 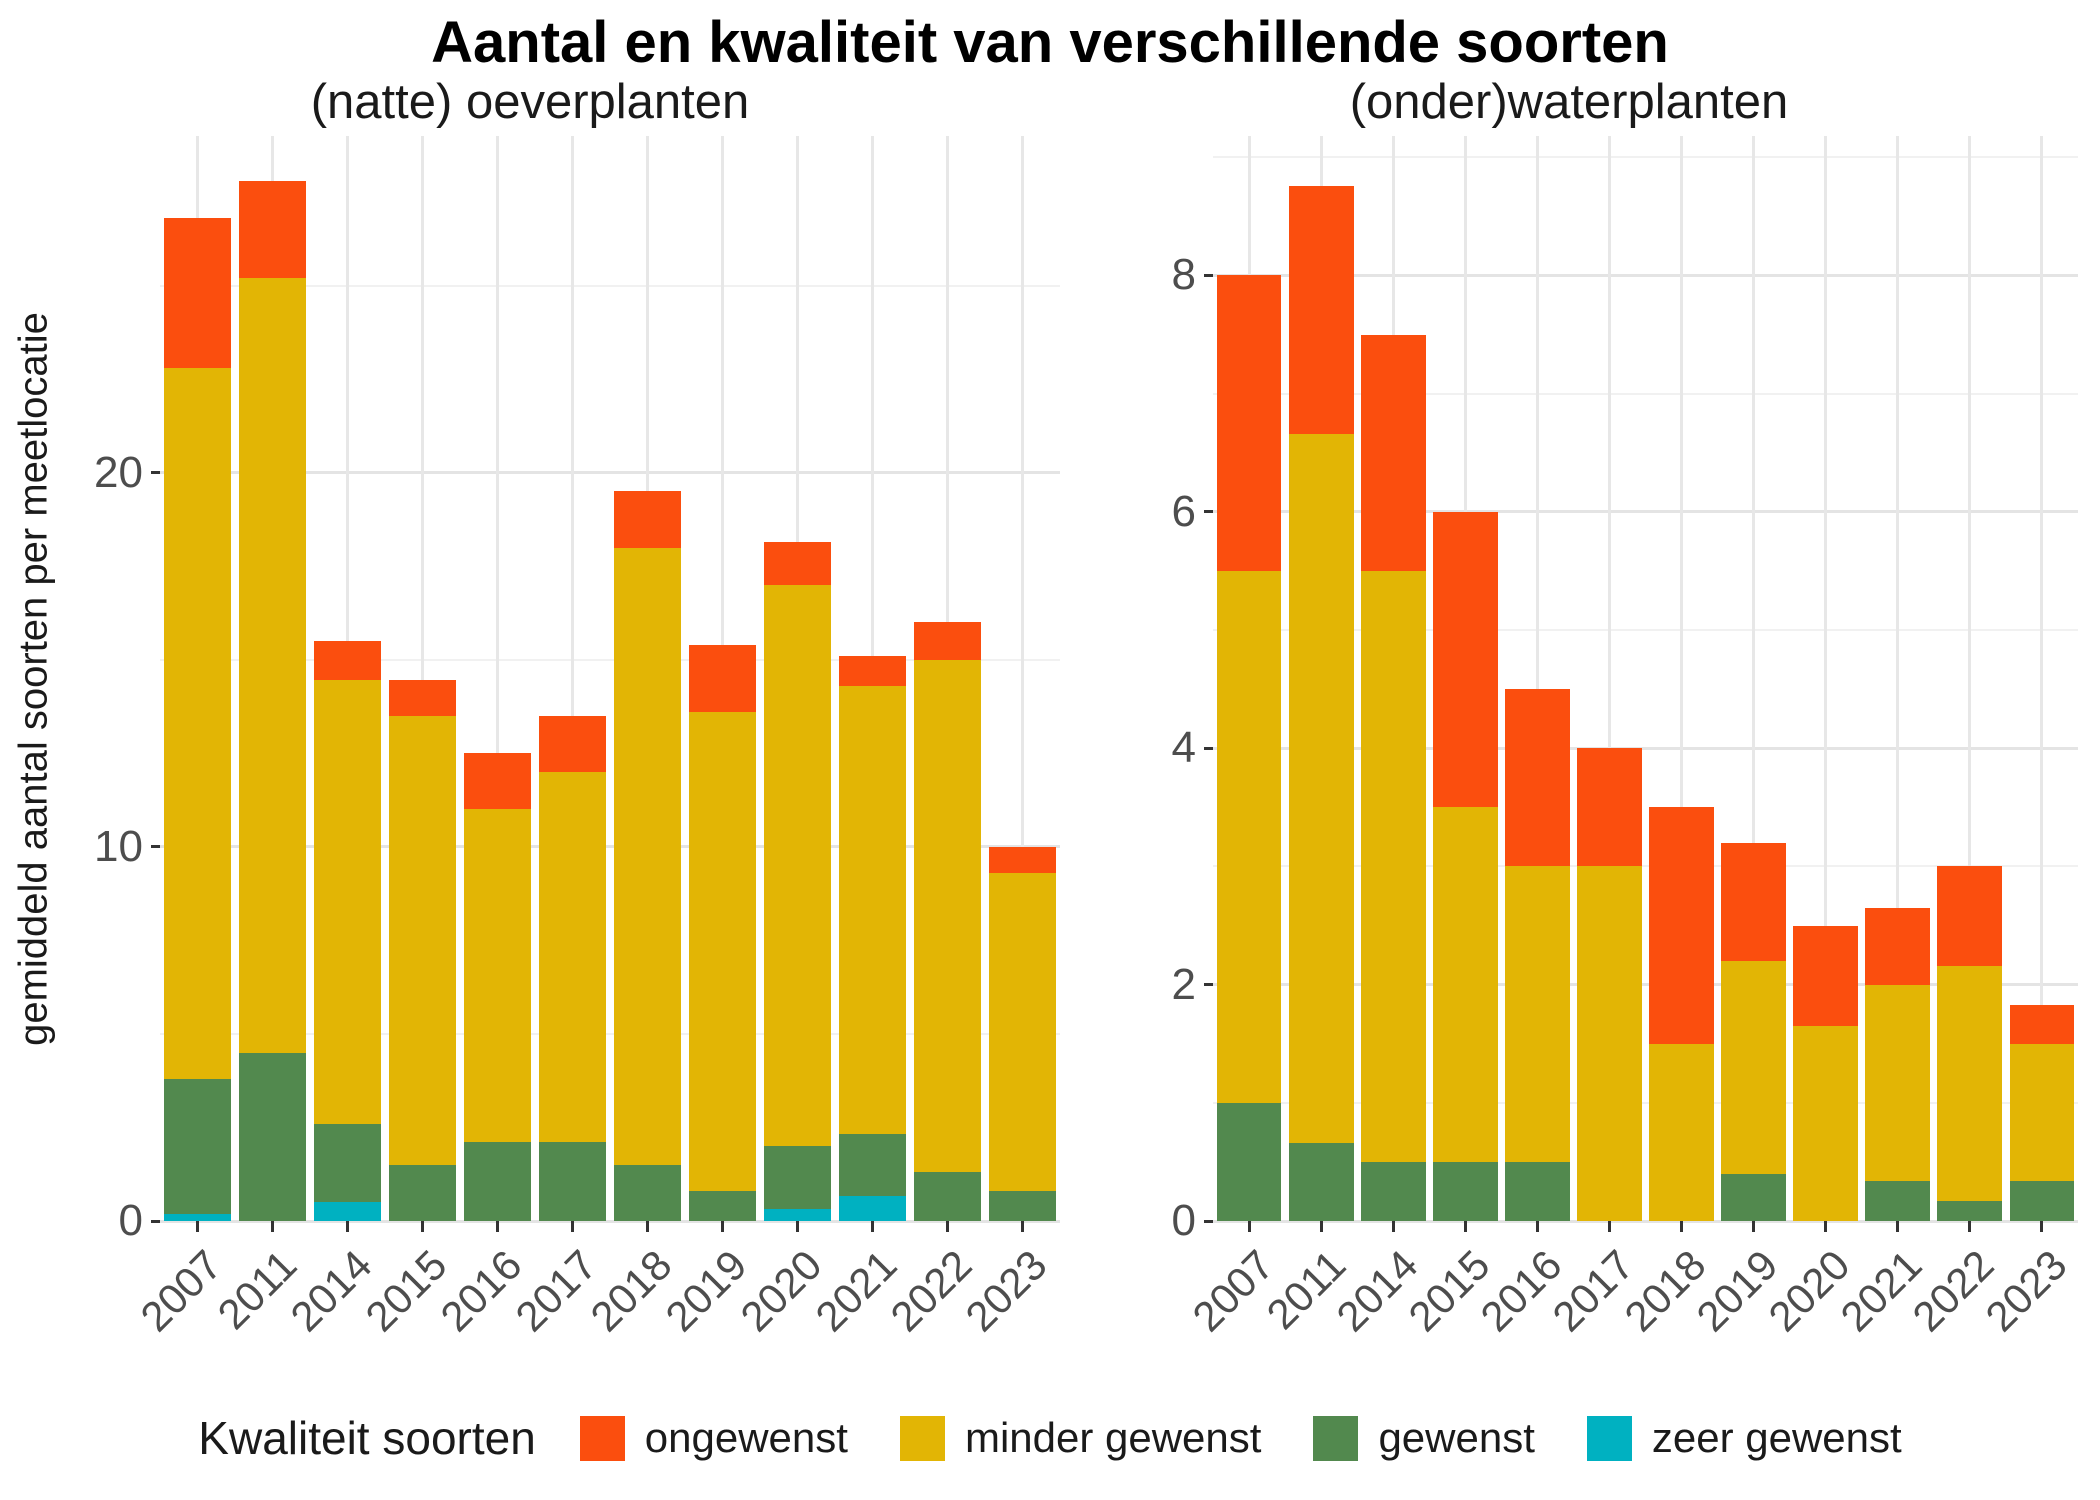 I want to click on legend-item-ongewenst: ongewenst, so click(x=713, y=1438).